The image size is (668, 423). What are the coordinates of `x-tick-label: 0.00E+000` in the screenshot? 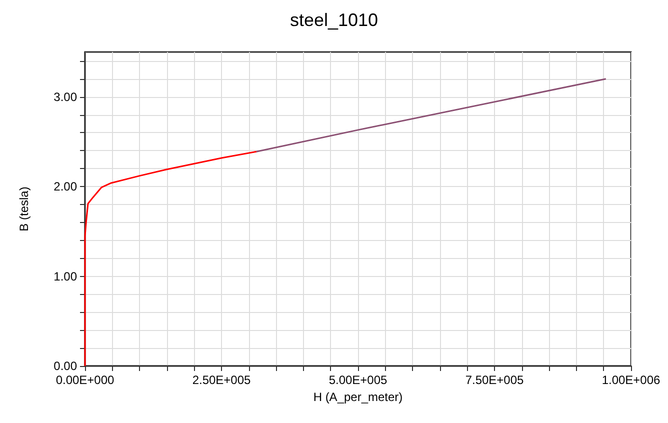 It's located at (85, 380).